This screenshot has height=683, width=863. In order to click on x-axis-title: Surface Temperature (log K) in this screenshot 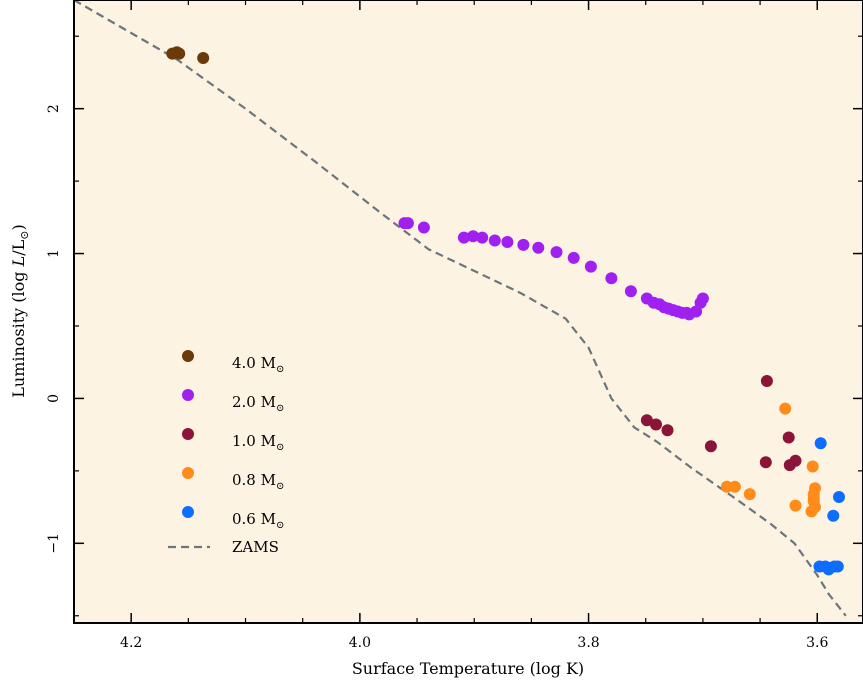, I will do `click(468, 668)`.